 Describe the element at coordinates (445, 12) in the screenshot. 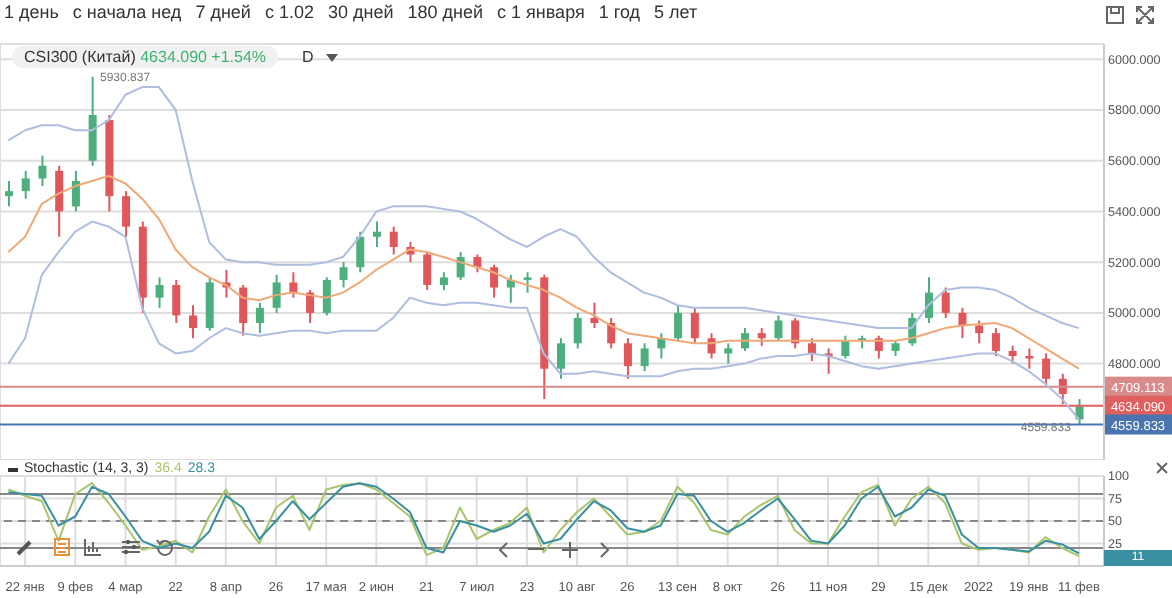

I see `text: 180 дней` at that location.